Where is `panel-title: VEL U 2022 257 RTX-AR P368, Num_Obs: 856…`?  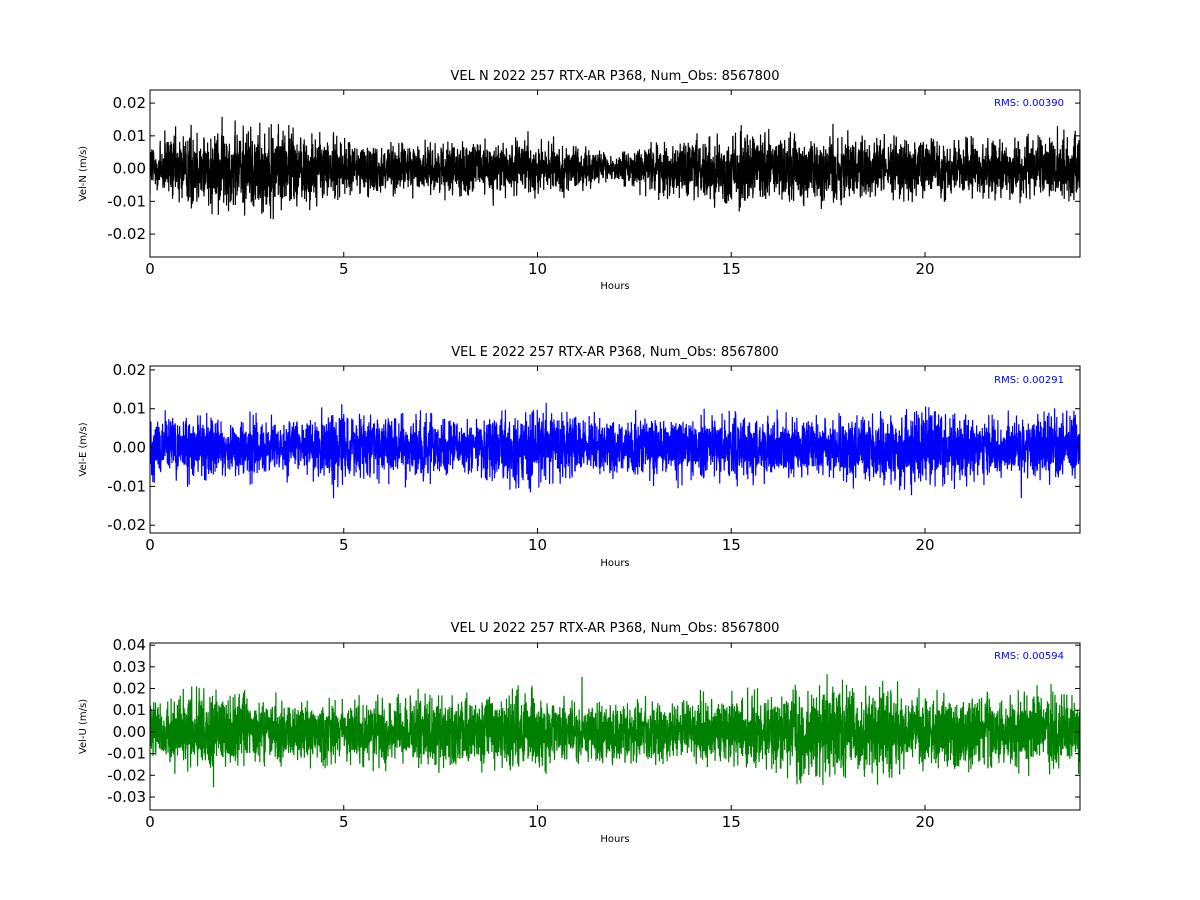 panel-title: VEL U 2022 257 RTX-AR P368, Num_Obs: 856… is located at coordinates (615, 628).